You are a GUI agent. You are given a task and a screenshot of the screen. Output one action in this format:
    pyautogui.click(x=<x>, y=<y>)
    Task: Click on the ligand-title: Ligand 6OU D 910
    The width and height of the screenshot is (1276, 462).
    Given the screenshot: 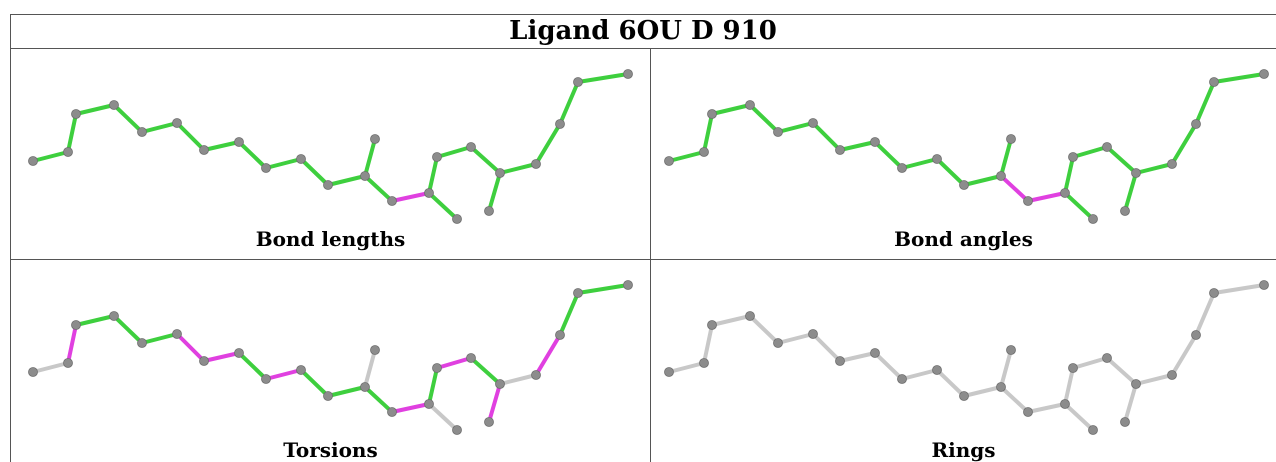 What is the action you would take?
    pyautogui.click(x=643, y=31)
    